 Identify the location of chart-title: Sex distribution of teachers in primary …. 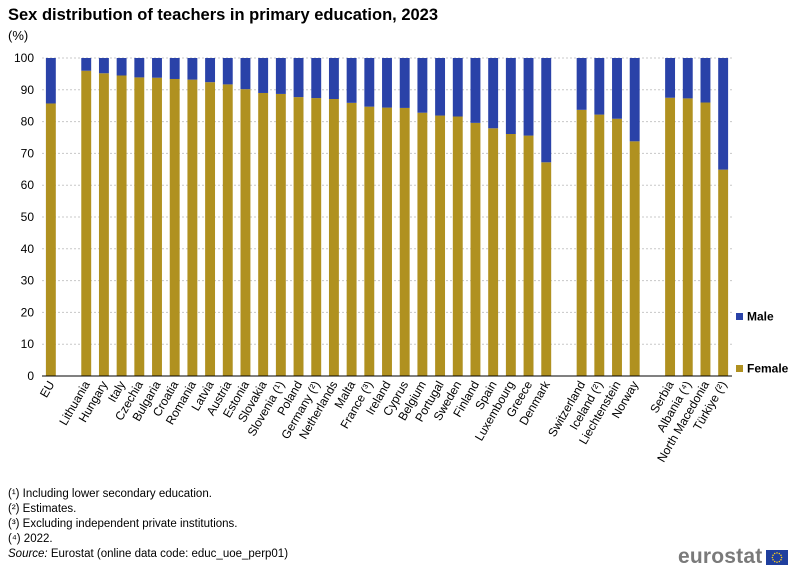
(223, 15).